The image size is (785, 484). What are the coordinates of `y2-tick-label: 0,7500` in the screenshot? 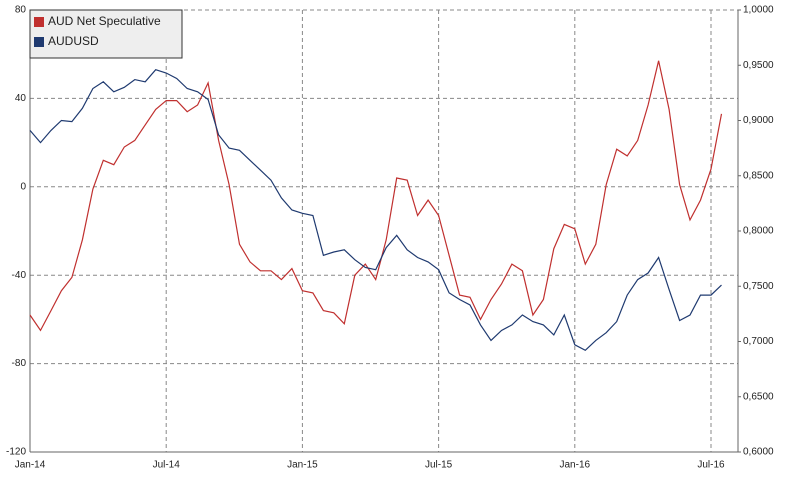 It's located at (758, 286).